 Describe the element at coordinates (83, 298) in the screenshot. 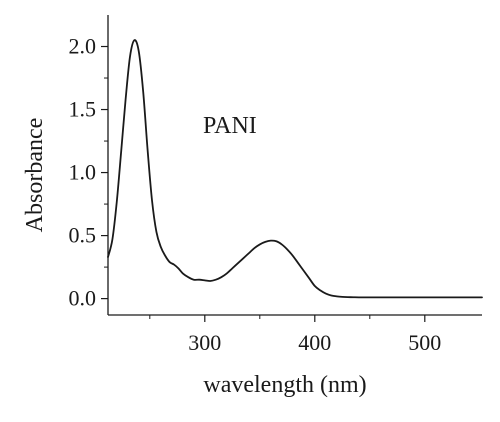

I see `y-tick-label: 0.0` at that location.